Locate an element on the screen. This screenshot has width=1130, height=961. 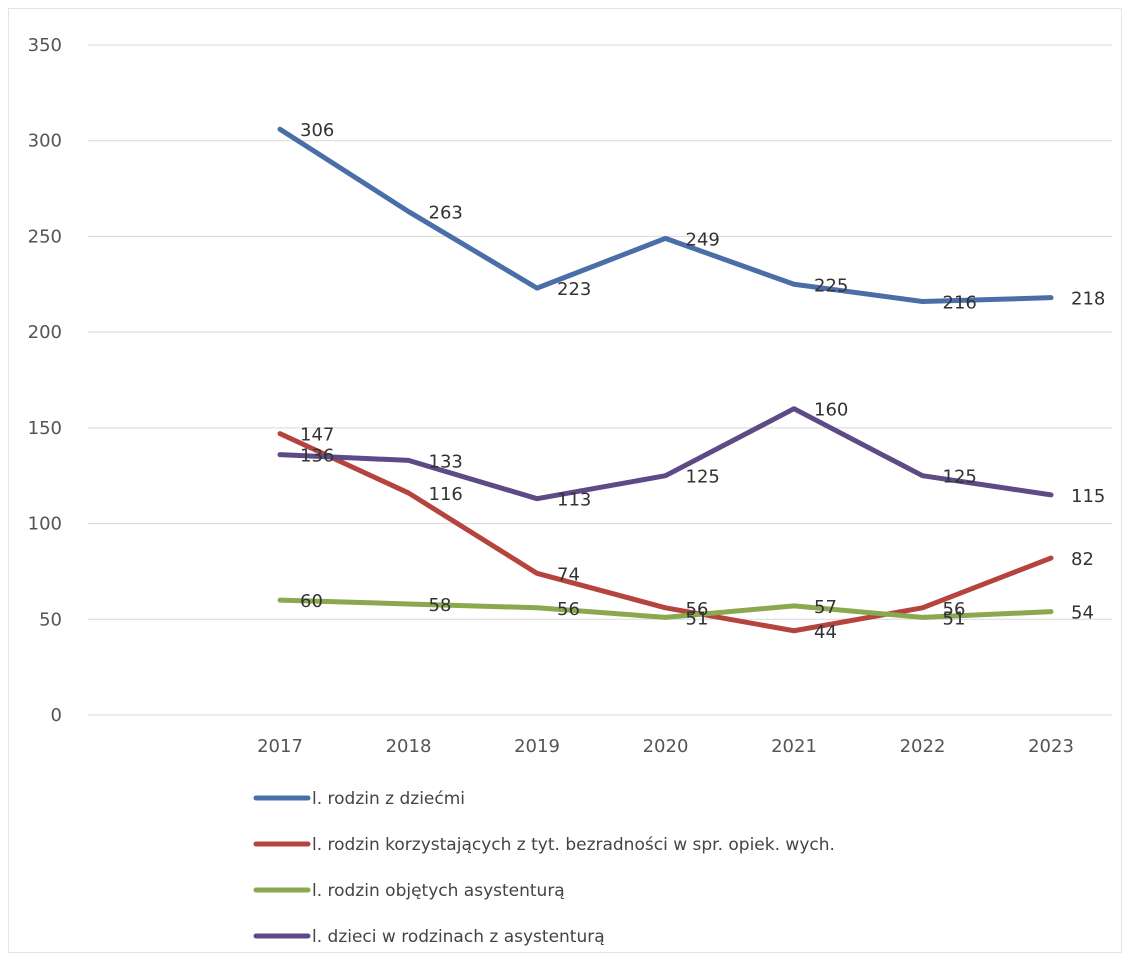
data-label: 147 is located at coordinates (317, 435).